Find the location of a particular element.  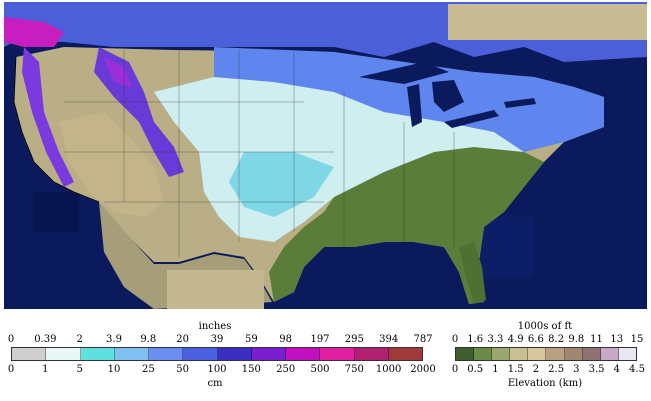

florida is located at coordinates (472, 273).